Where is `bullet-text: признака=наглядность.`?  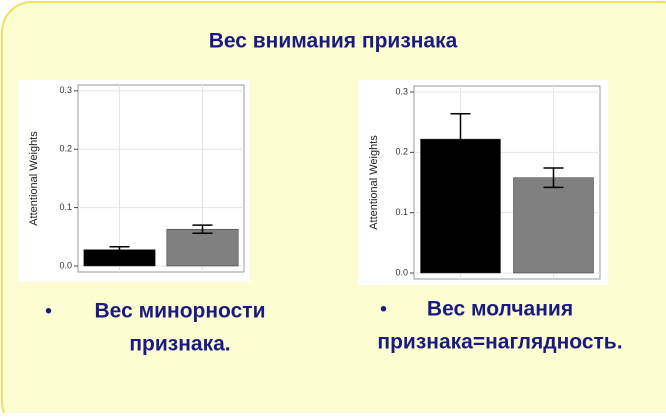 bullet-text: признака=наглядность. is located at coordinates (499, 342).